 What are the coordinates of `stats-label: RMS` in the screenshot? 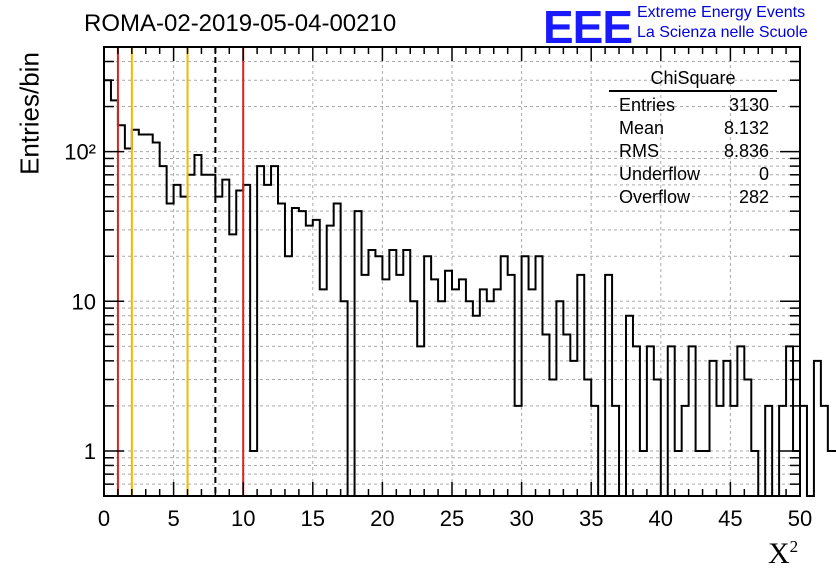 It's located at (639, 151).